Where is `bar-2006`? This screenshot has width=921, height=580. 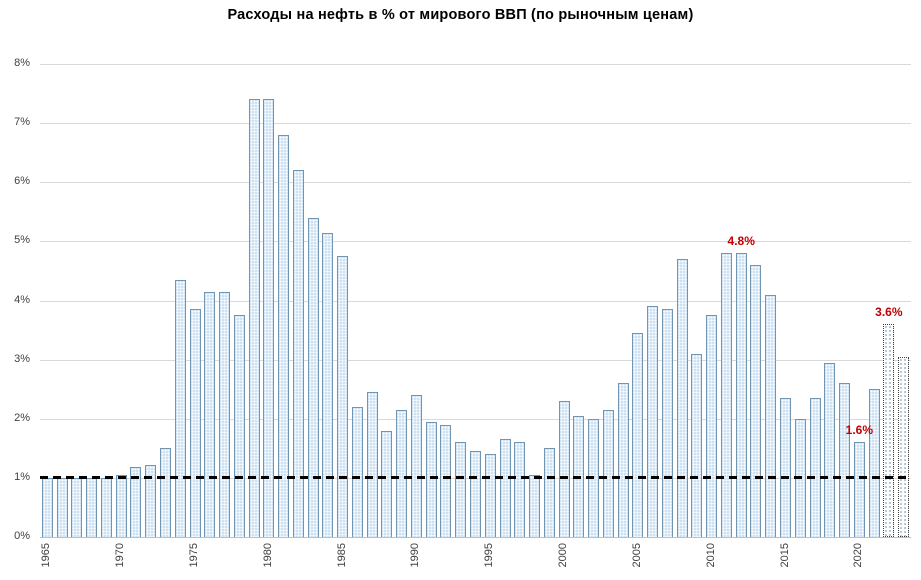
bar-2006 is located at coordinates (653, 421).